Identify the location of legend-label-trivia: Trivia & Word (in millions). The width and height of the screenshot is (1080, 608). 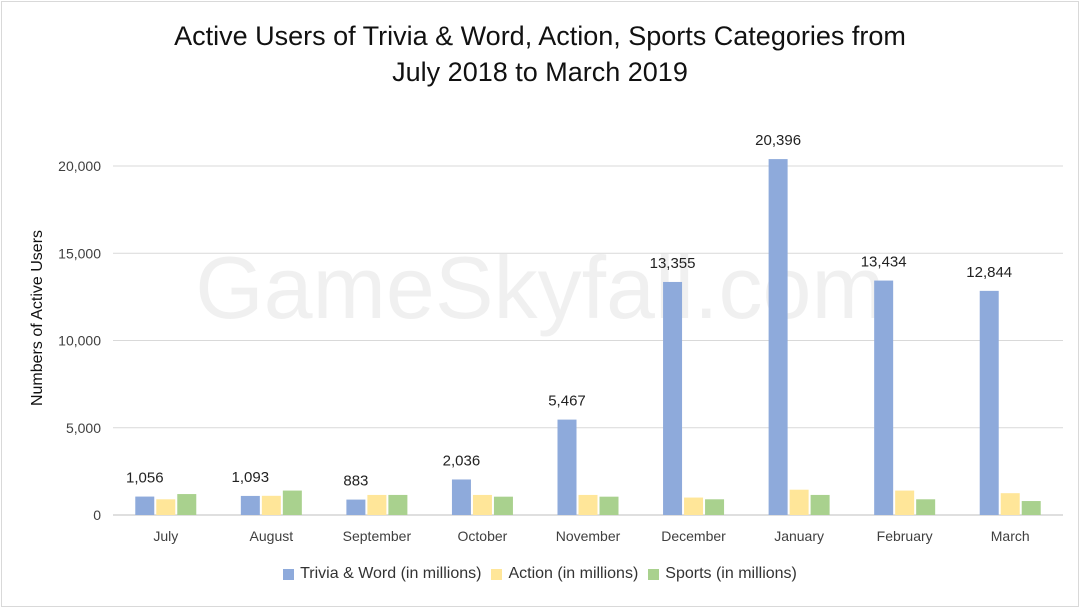
(391, 573).